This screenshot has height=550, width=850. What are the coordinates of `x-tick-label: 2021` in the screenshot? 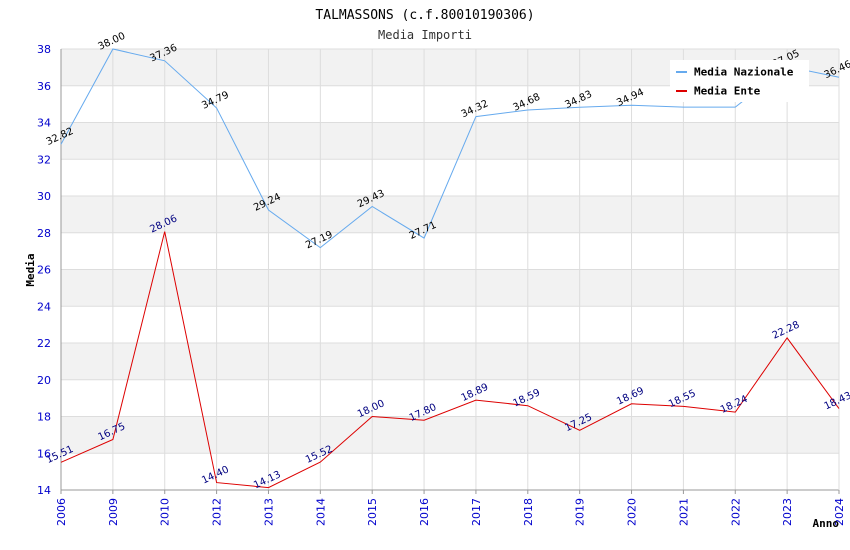 It's located at (683, 512).